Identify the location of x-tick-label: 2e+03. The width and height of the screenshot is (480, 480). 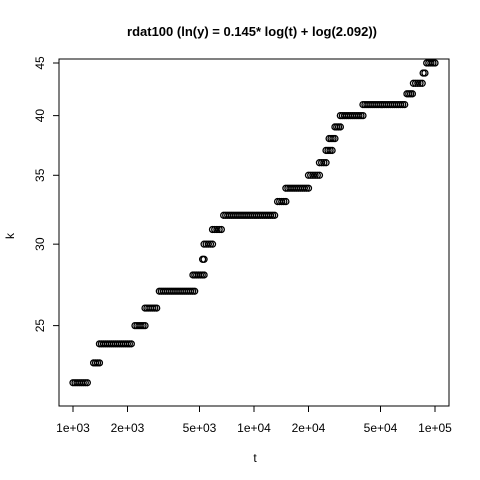
(128, 428).